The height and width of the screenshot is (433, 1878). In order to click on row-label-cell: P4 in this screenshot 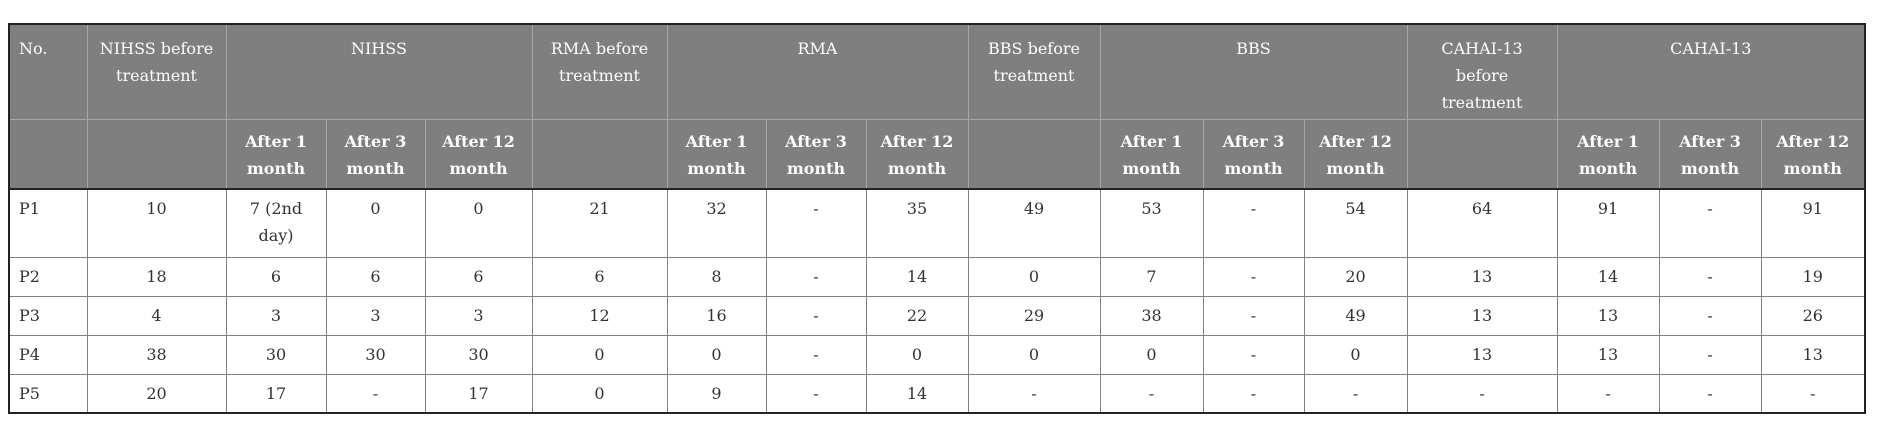, I will do `click(48, 354)`.